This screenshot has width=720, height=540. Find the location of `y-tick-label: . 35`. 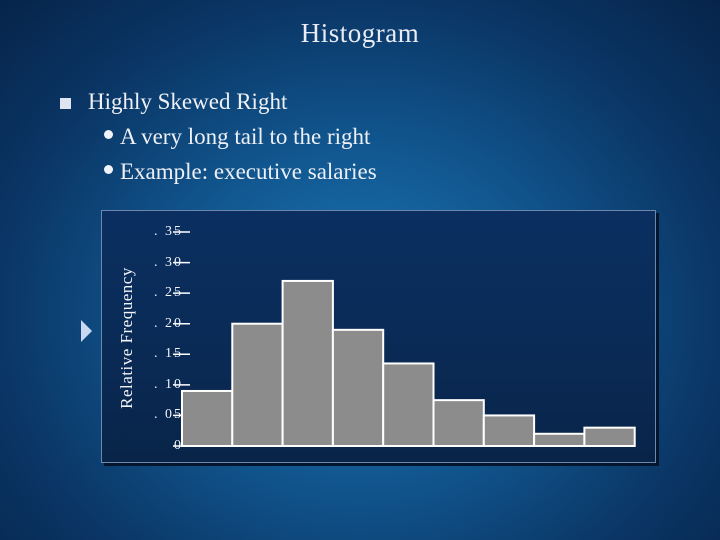

y-tick-label: . 35 is located at coordinates (168, 231).